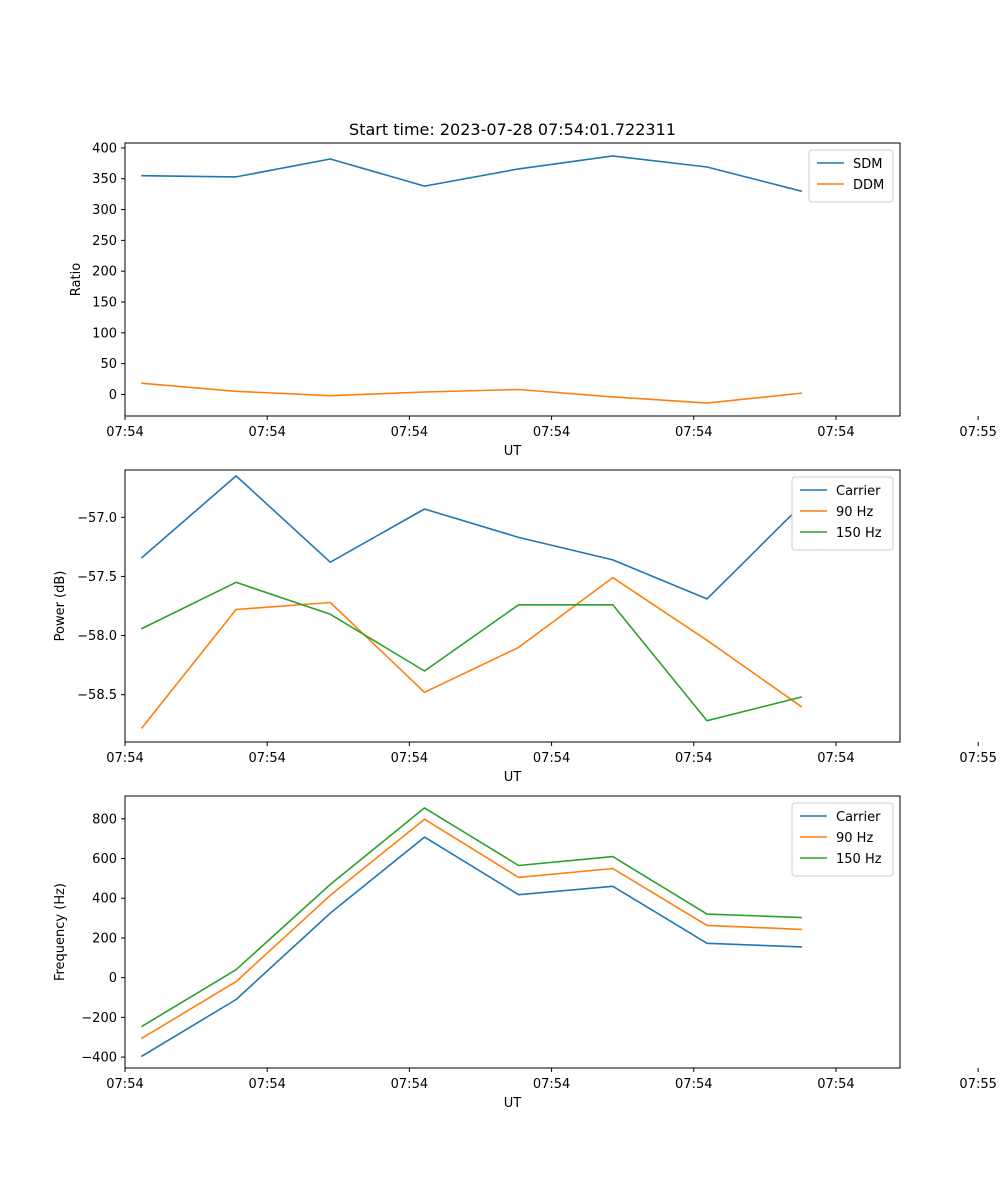 The image size is (1000, 1200). I want to click on y-tick-label: 800, so click(104, 819).